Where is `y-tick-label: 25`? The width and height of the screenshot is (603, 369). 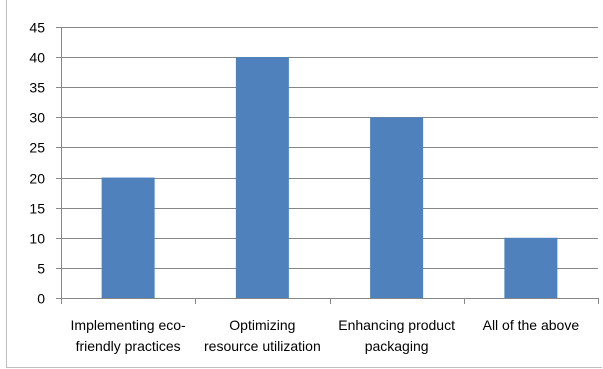 y-tick-label: 25 is located at coordinates (37, 148).